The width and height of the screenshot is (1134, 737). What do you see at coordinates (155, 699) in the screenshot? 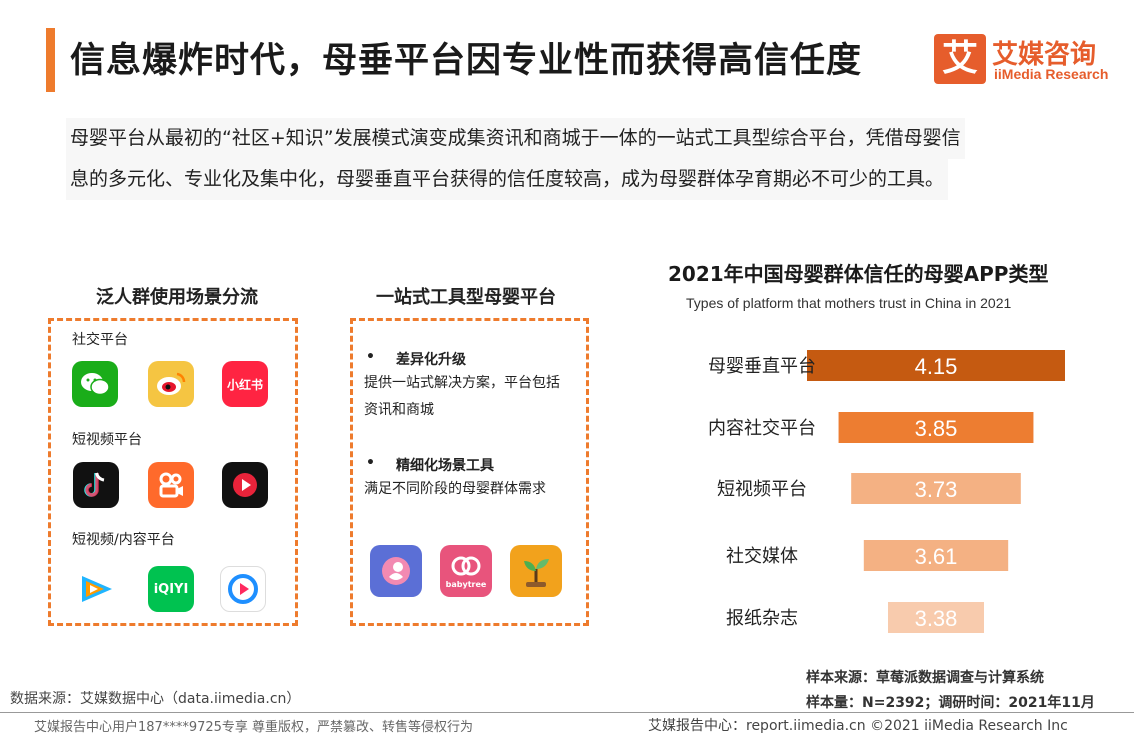
I see `data-source: 数据来源：艾媒数据中心（data.iimedia.cn）` at bounding box center [155, 699].